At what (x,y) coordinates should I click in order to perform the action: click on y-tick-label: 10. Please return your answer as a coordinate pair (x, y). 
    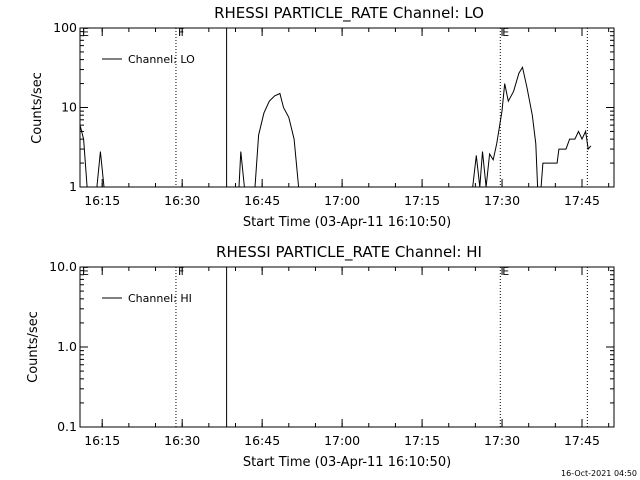
    Looking at the image, I should click on (69, 107).